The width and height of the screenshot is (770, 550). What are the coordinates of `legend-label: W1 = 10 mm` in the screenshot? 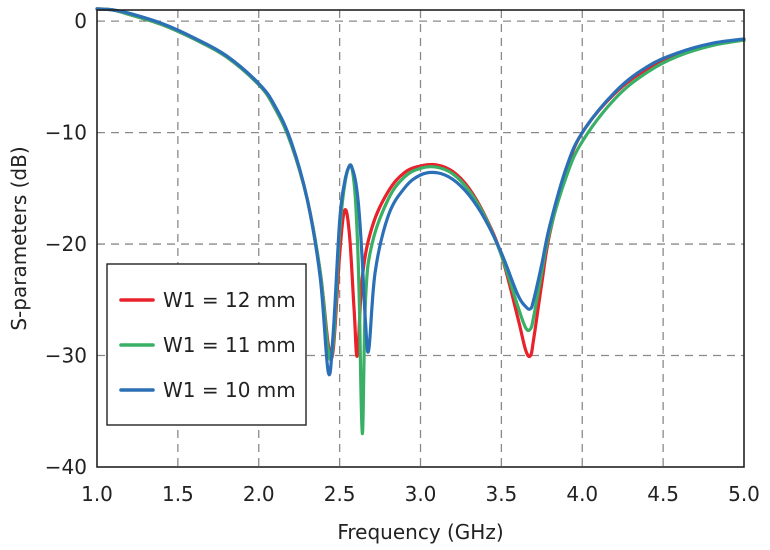 It's located at (229, 390).